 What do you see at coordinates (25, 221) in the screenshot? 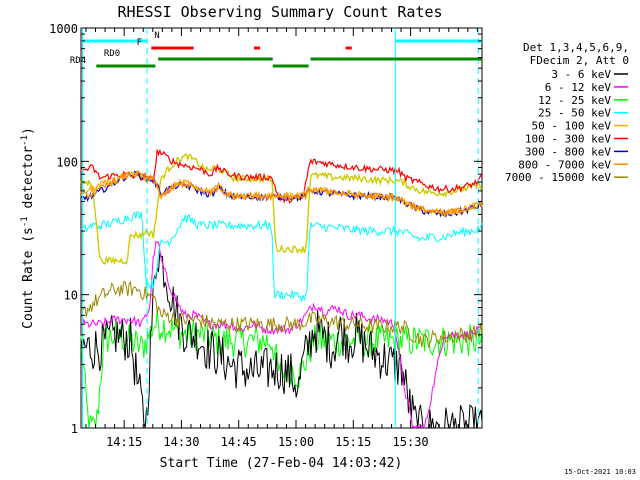
I see `y-label-sup-1: -1` at bounding box center [25, 221].